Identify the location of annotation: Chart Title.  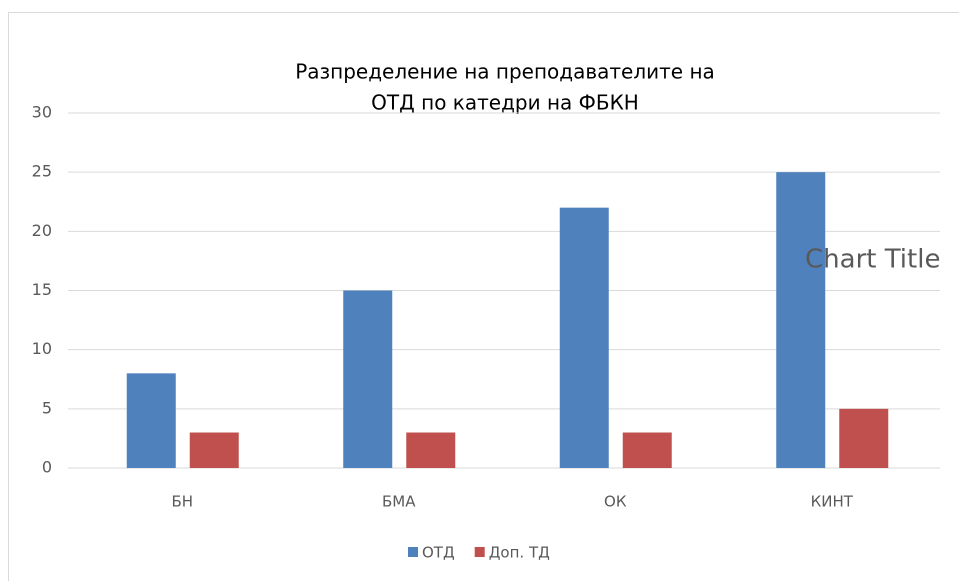
(872, 260).